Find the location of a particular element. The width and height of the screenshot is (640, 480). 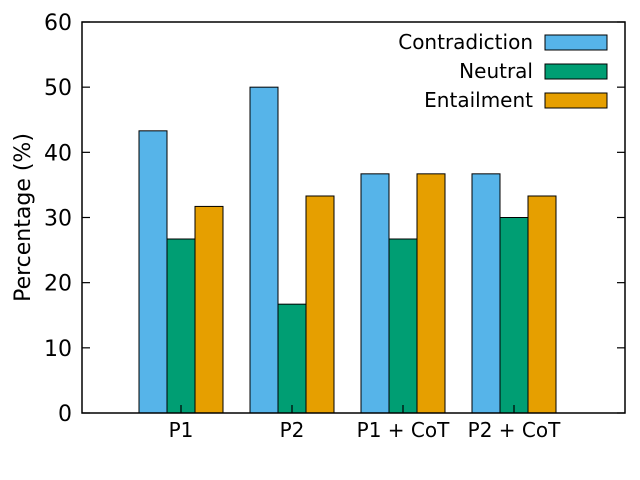

y-tick-label: 40 is located at coordinates (58, 153).